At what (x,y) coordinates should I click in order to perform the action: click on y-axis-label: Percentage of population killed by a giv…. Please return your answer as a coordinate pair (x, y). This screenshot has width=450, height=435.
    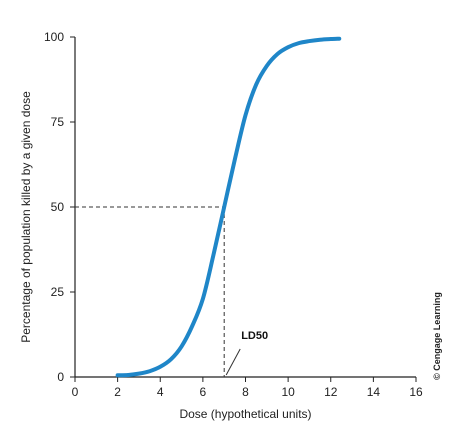
    Looking at the image, I should click on (26, 217).